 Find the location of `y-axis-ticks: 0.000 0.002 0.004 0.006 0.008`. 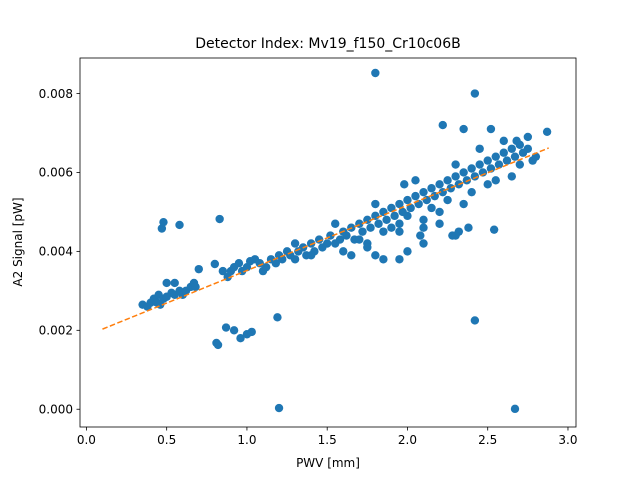

y-axis-ticks: 0.000 0.002 0.004 0.006 0.008 is located at coordinates (59, 252).